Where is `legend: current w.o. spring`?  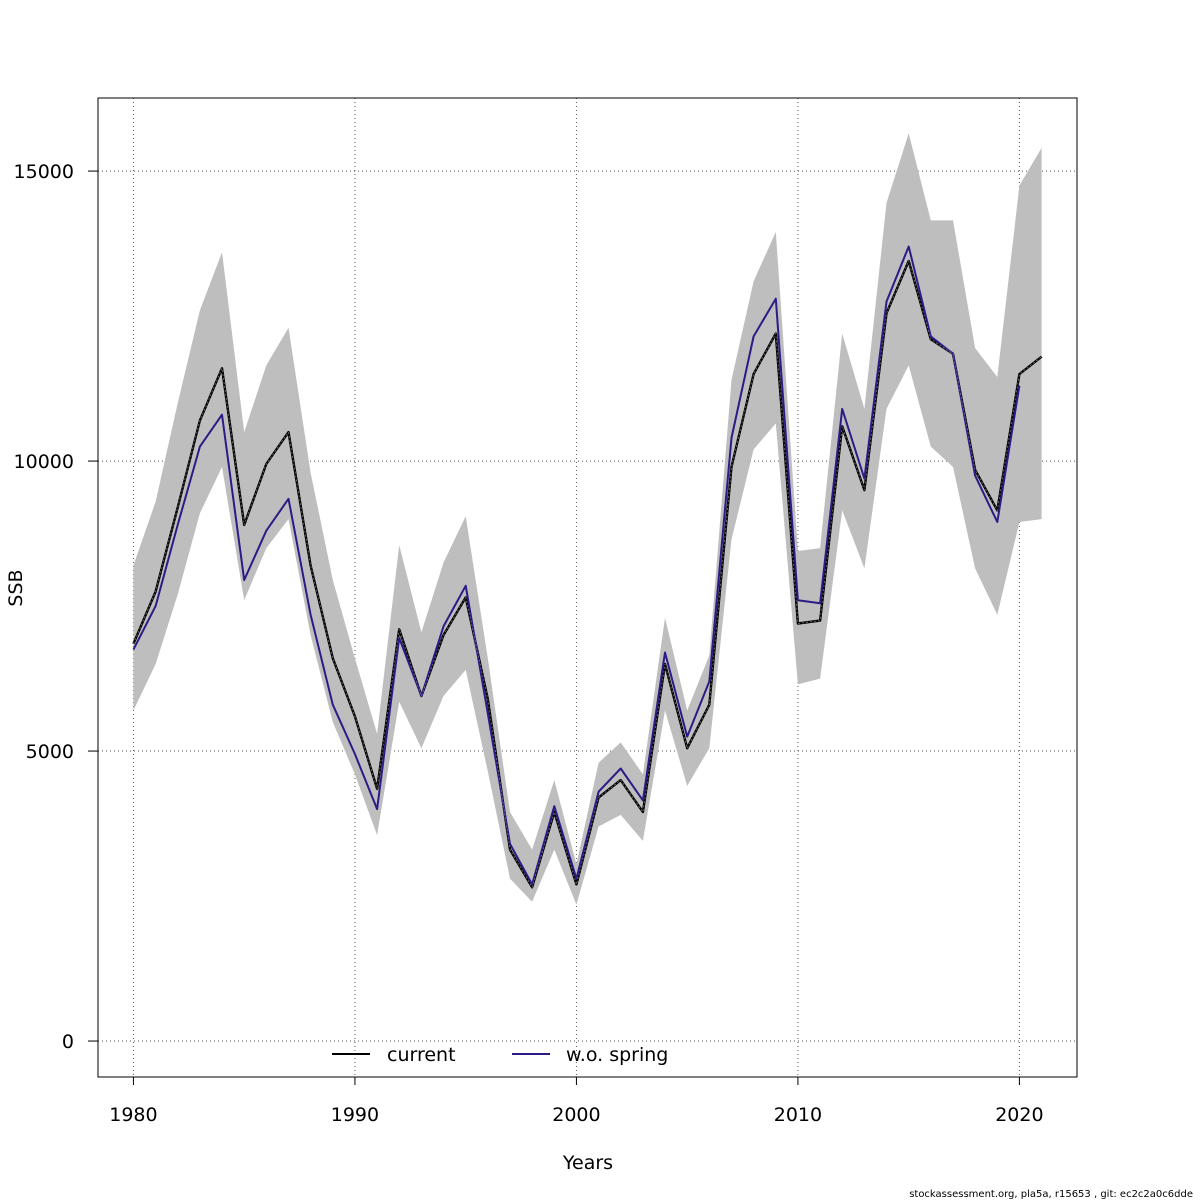 legend: current w.o. spring is located at coordinates (500, 1055).